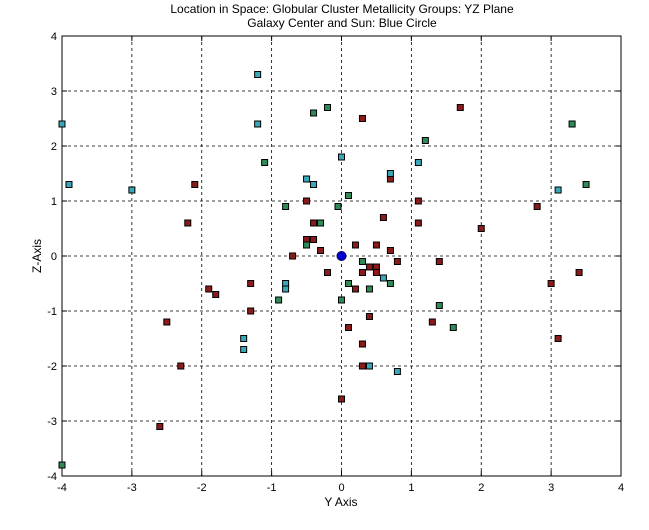 Image resolution: width=649 pixels, height=530 pixels. Describe the element at coordinates (342, 23) in the screenshot. I see `chart-subtitle: Galaxy Center and Sun: Blue Circle` at that location.